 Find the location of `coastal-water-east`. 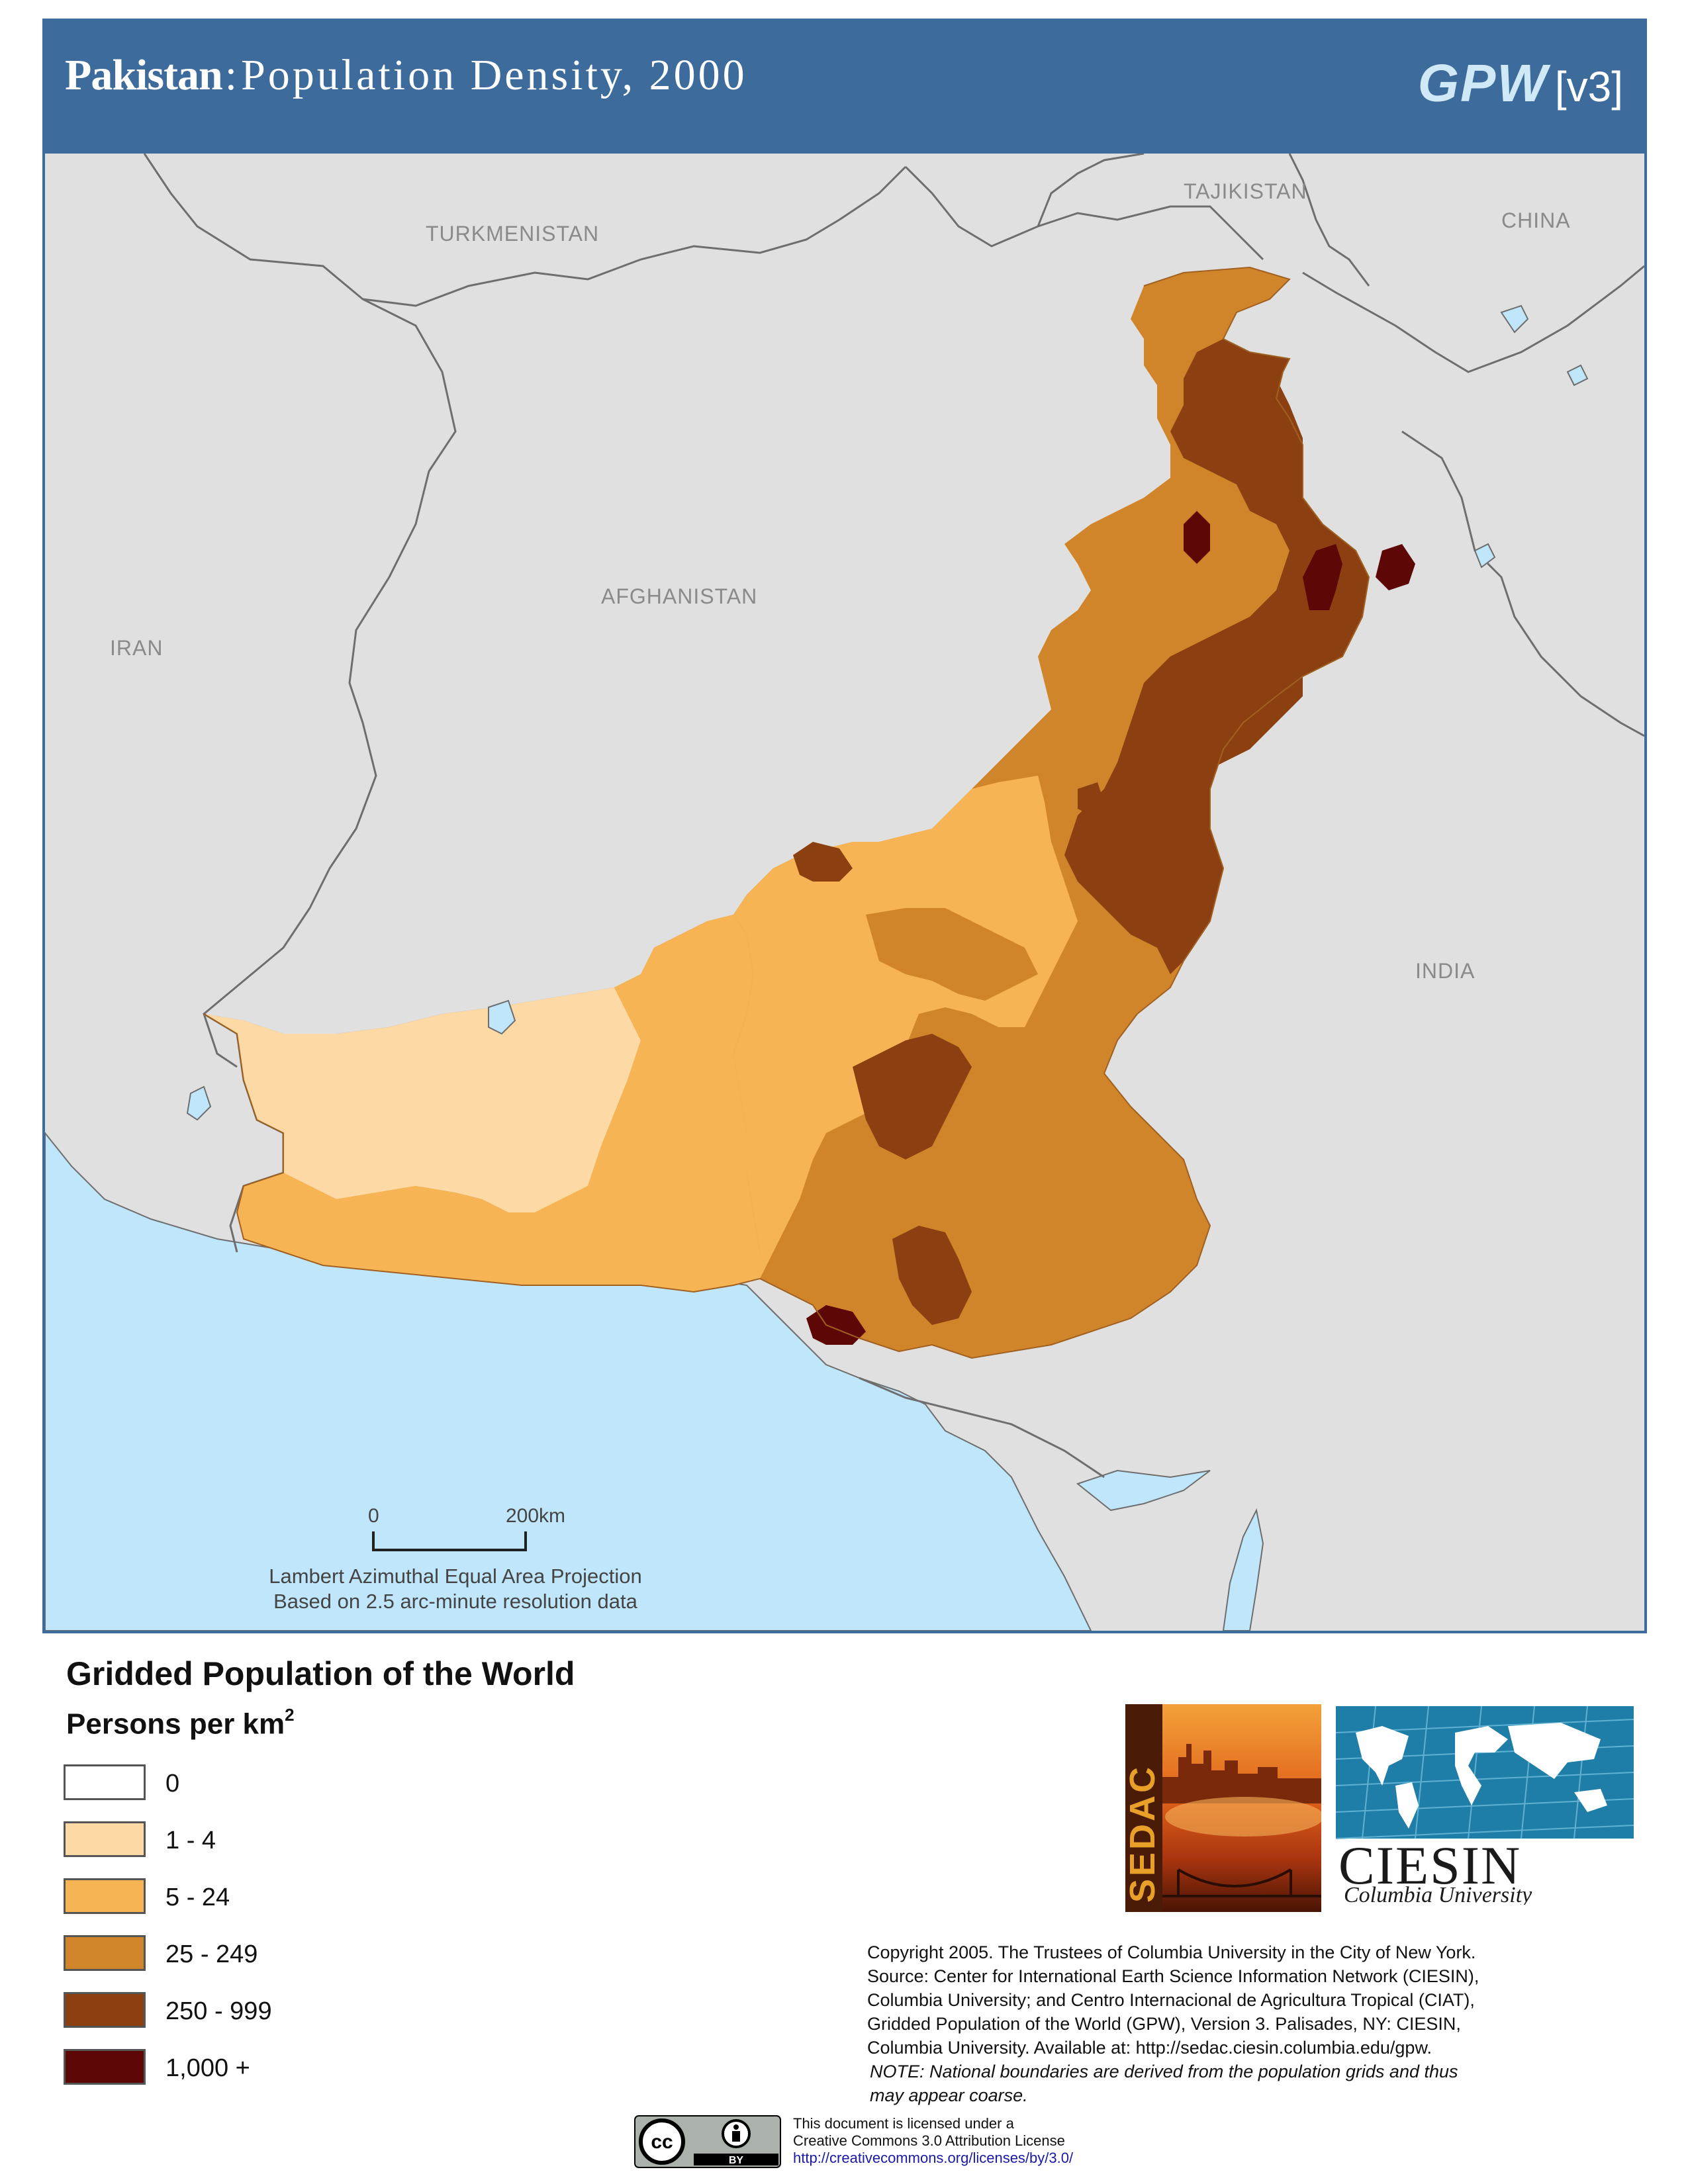

coastal-water-east is located at coordinates (1243, 1570).